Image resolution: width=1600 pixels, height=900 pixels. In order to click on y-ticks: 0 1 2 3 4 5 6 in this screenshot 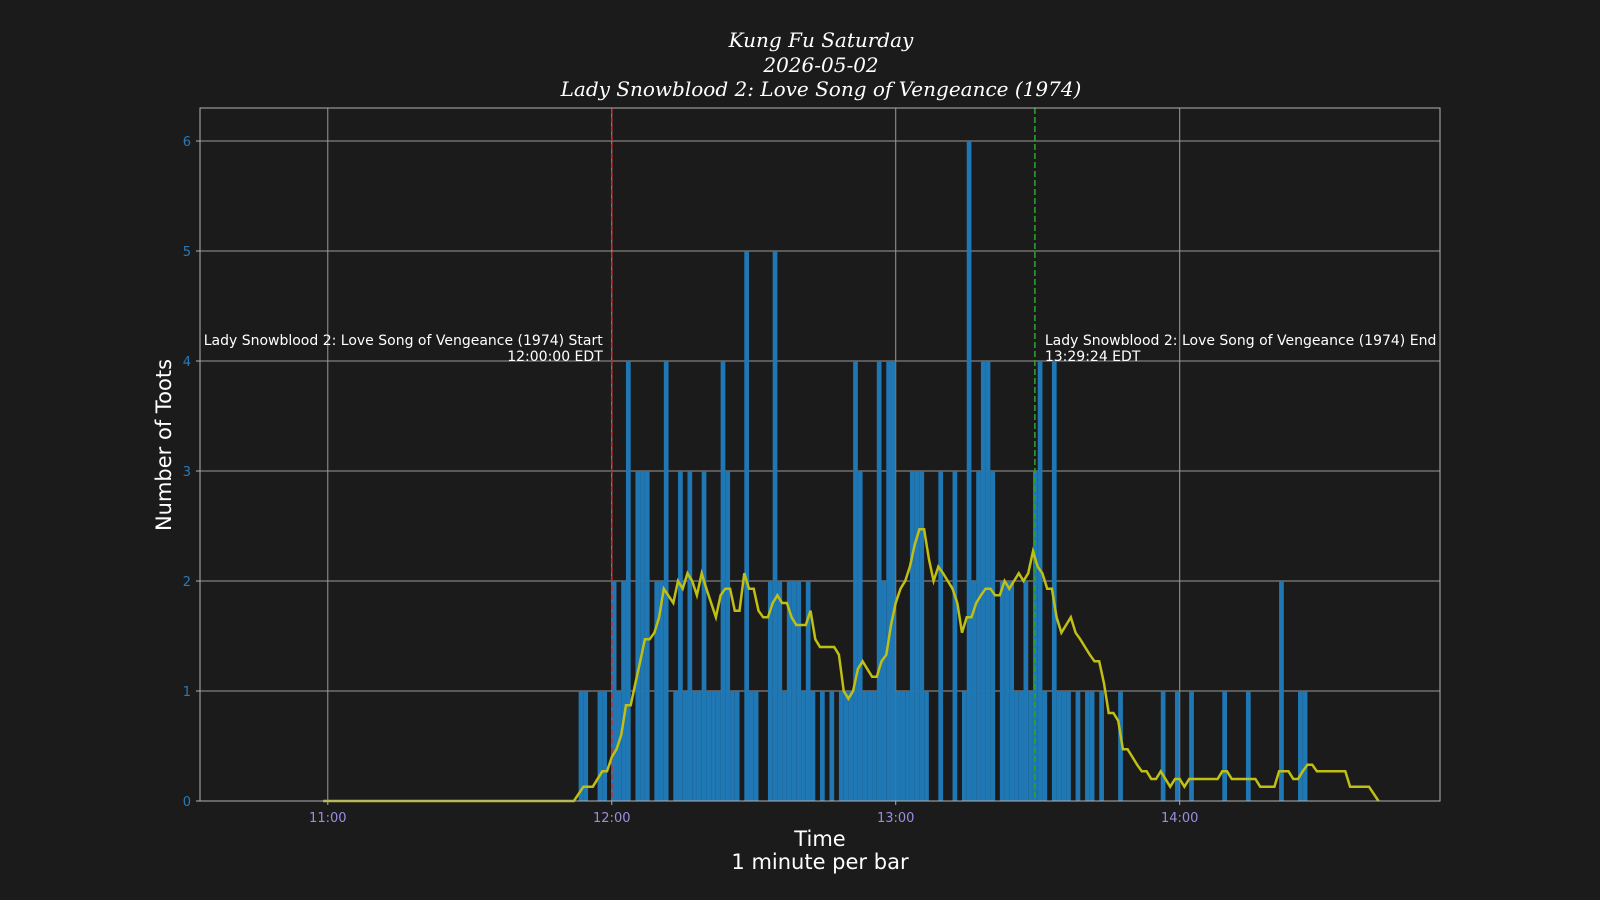, I will do `click(191, 472)`.